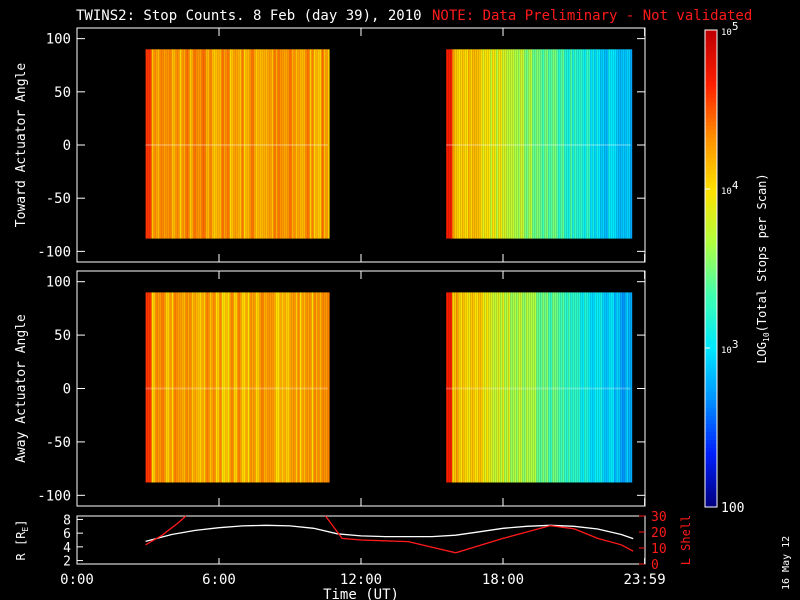 The height and width of the screenshot is (600, 800). What do you see at coordinates (237, 387) in the screenshot?
I see `data-segment` at bounding box center [237, 387].